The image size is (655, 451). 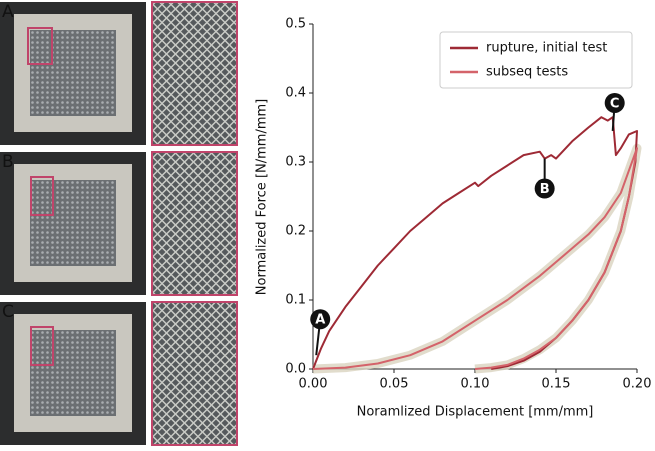 I want to click on x-tick-label: 0.20, so click(x=637, y=384).